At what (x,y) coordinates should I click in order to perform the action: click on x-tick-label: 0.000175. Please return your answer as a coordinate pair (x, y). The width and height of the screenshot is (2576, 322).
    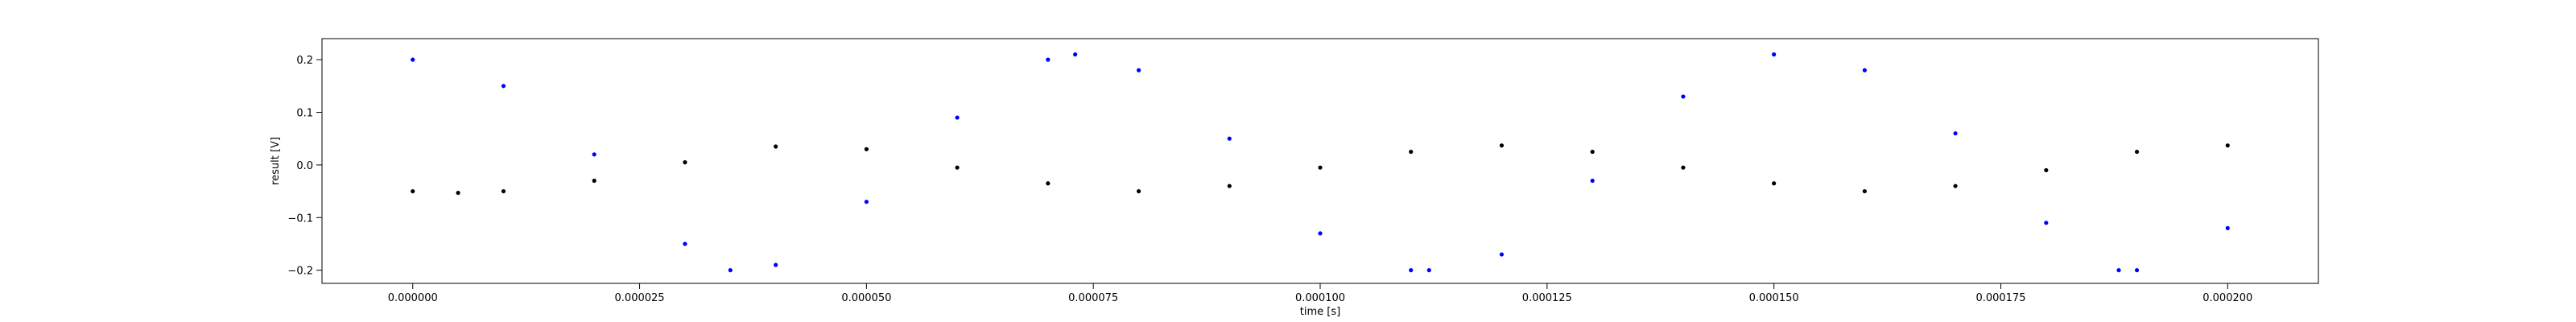
    Looking at the image, I should click on (2000, 298).